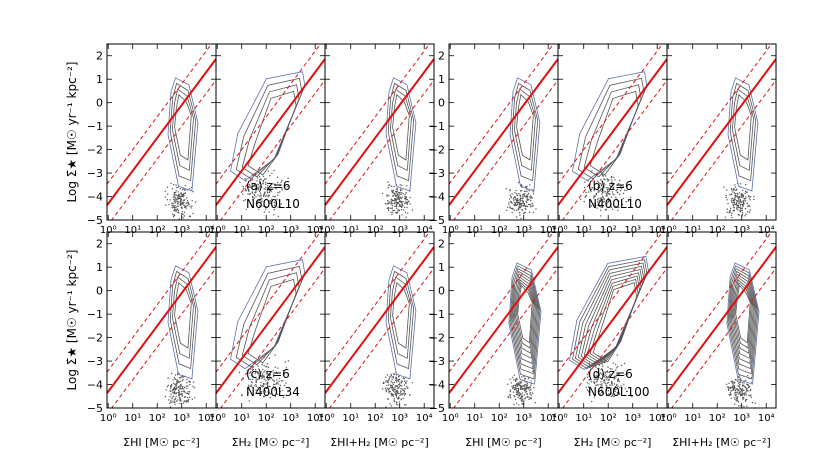  Describe the element at coordinates (161, 320) in the screenshot. I see `ks-relation-line` at that location.